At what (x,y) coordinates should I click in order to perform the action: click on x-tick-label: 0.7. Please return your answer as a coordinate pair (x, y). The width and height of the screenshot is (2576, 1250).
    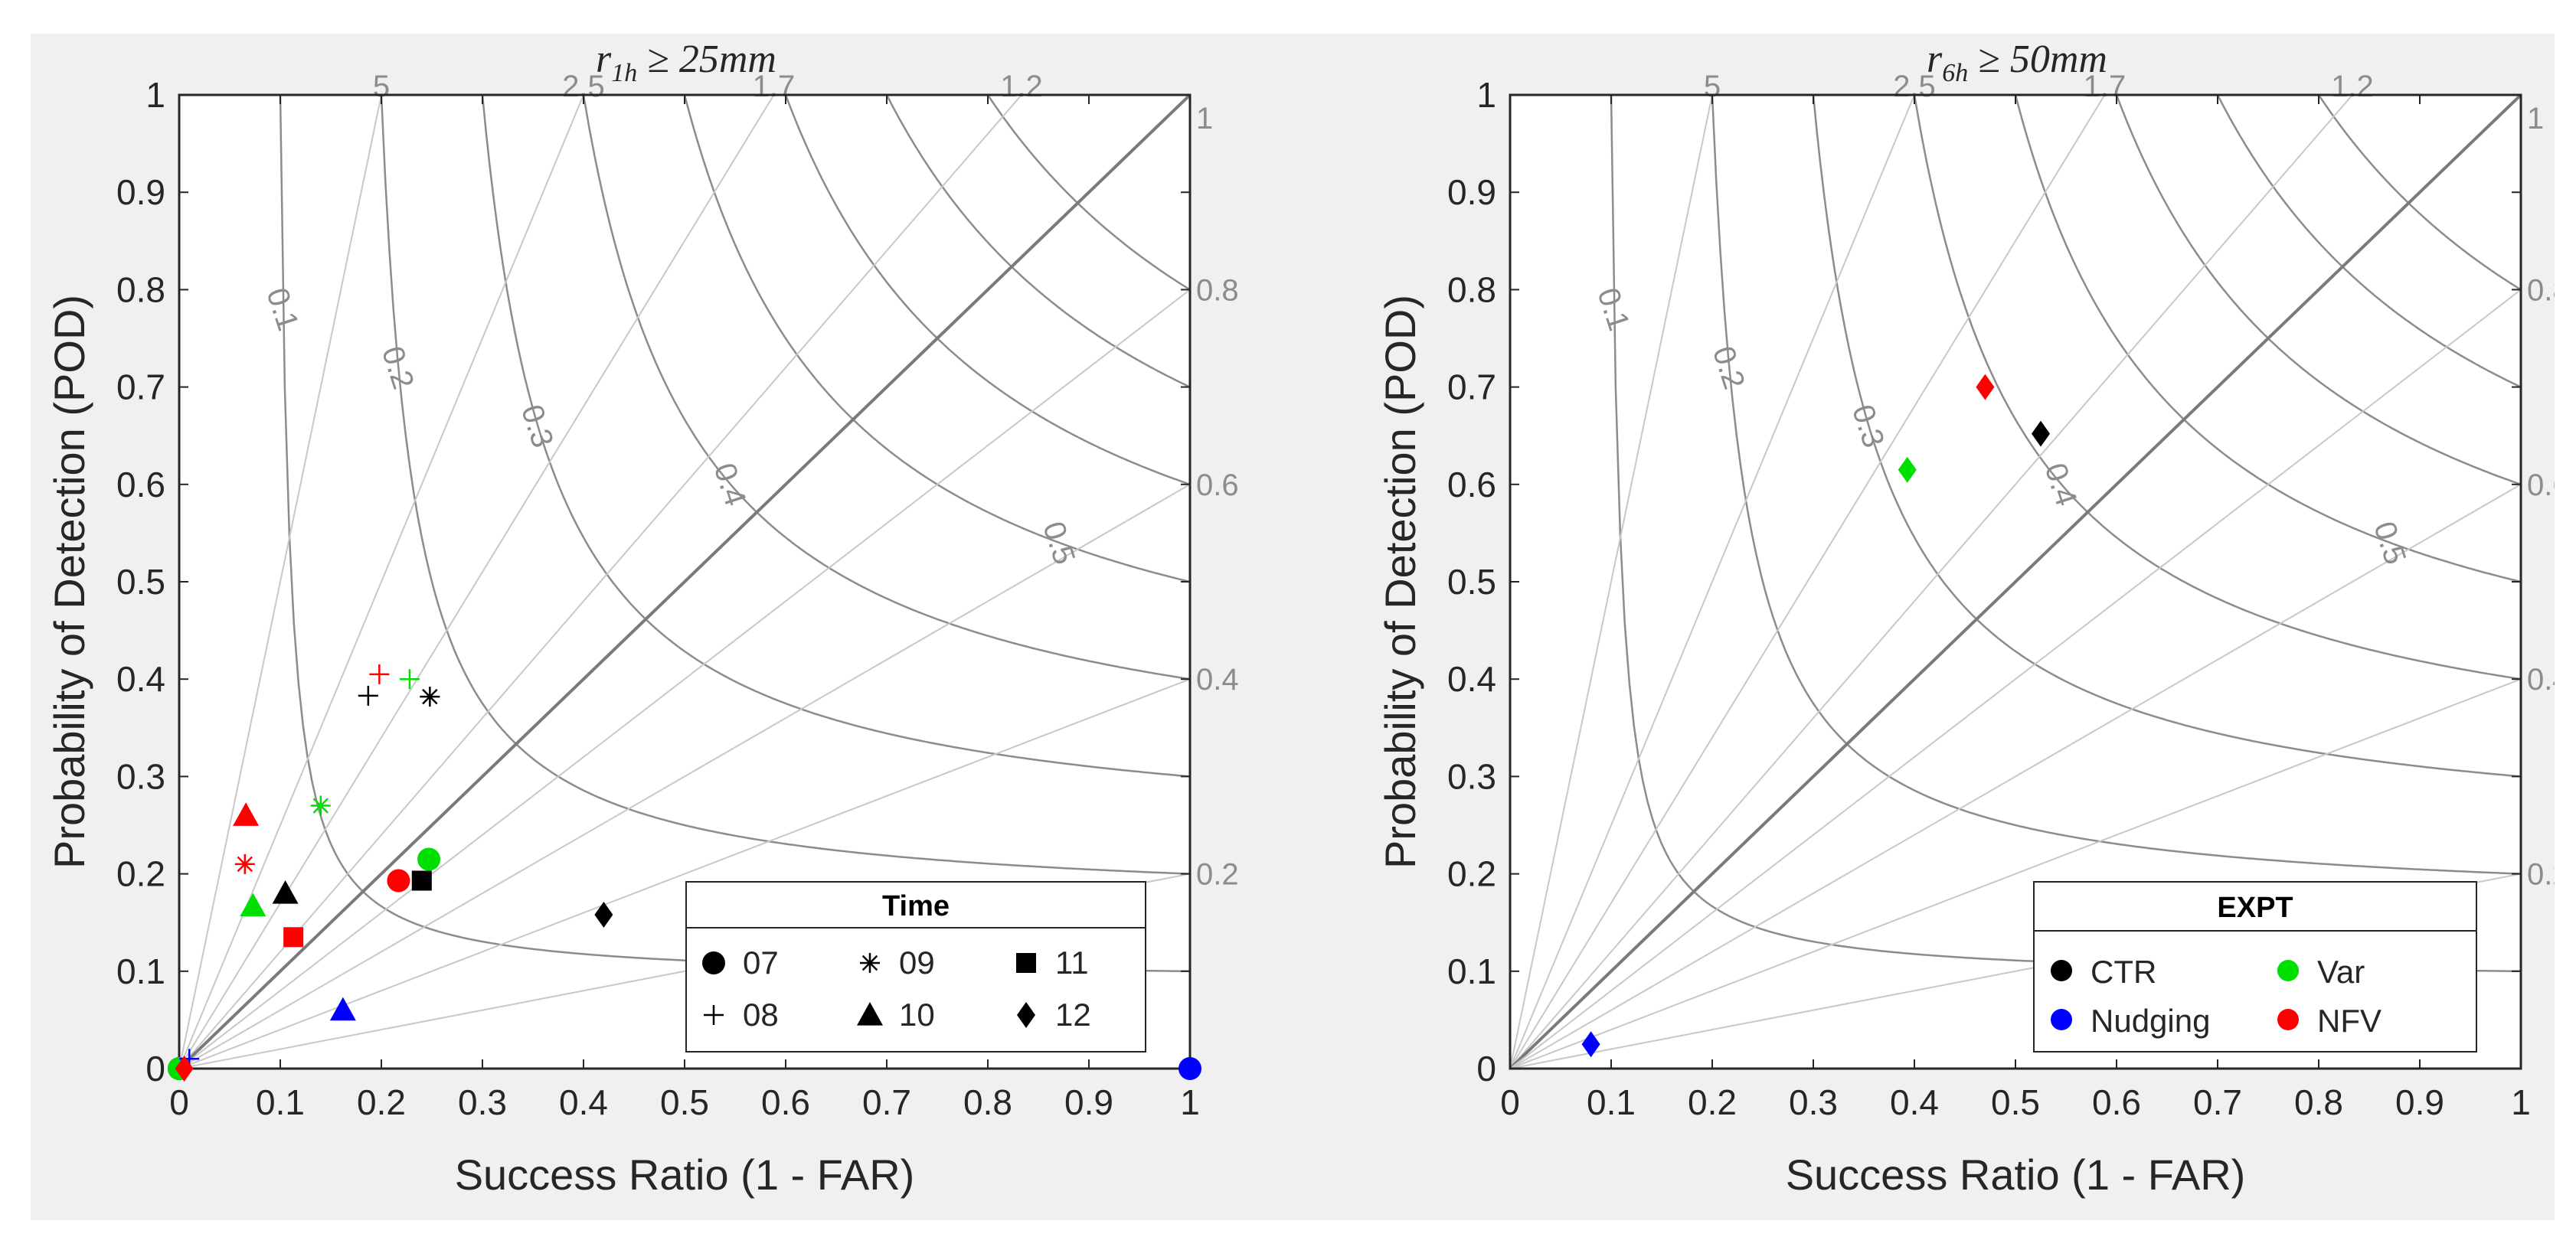
    Looking at the image, I should click on (886, 1102).